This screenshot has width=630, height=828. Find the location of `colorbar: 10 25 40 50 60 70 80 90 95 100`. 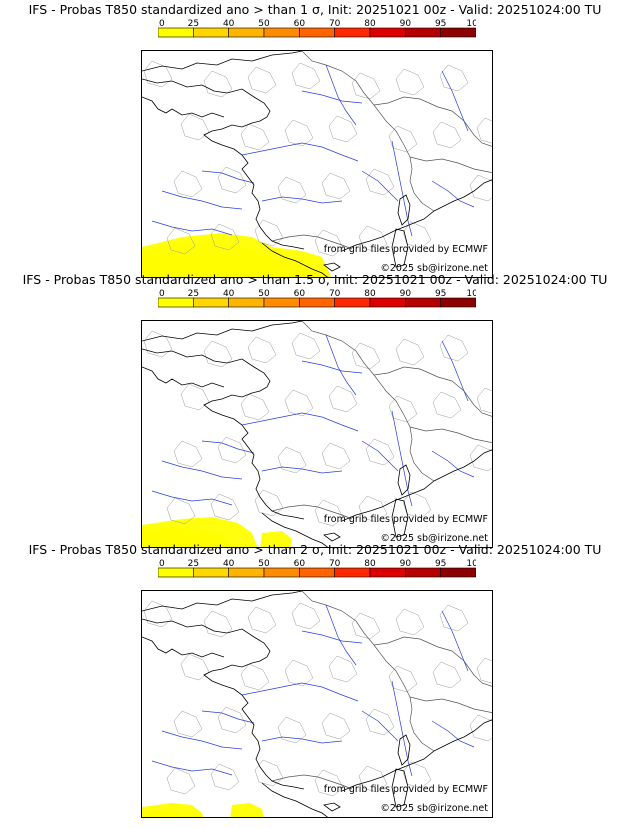

colorbar: 10 25 40 50 60 70 80 90 95 100 is located at coordinates (317, 568).